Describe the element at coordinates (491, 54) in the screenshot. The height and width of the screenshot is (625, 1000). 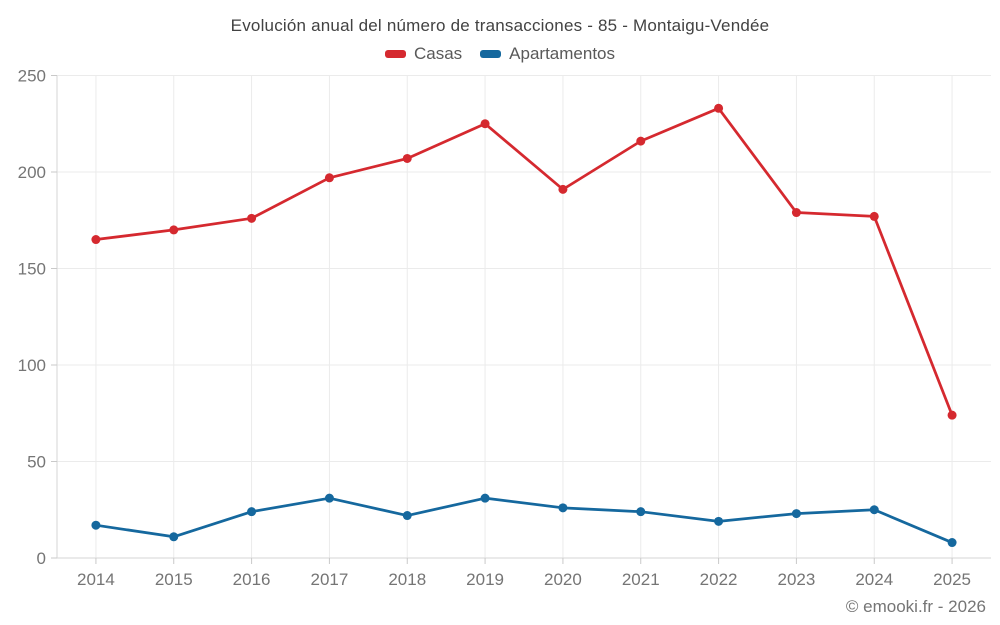
I see `apartamentos-color-swatch` at that location.